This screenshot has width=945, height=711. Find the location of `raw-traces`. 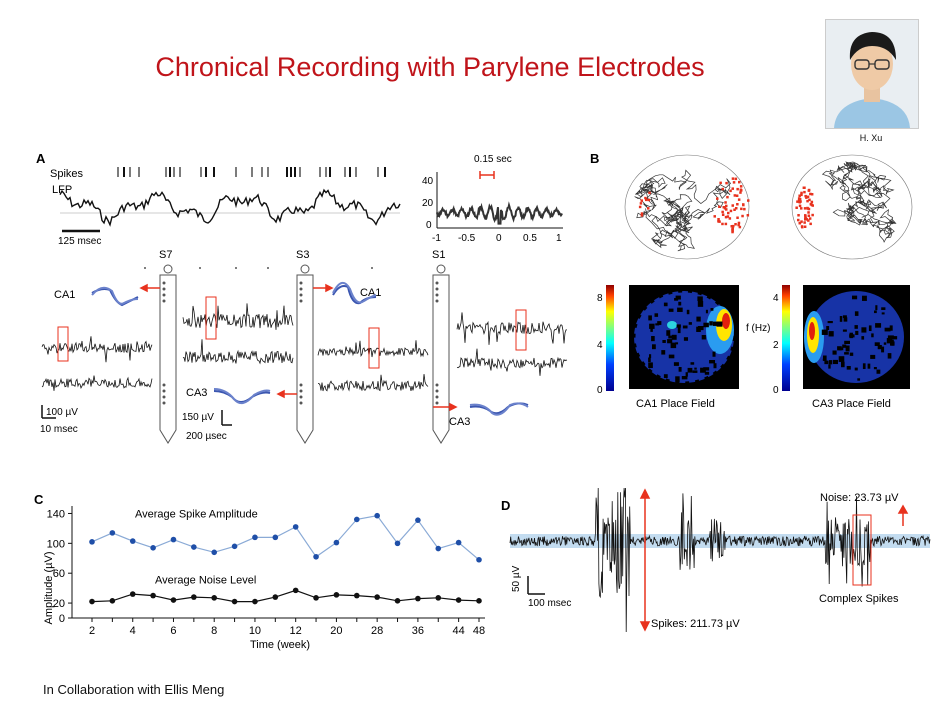

raw-traces is located at coordinates (304, 347).